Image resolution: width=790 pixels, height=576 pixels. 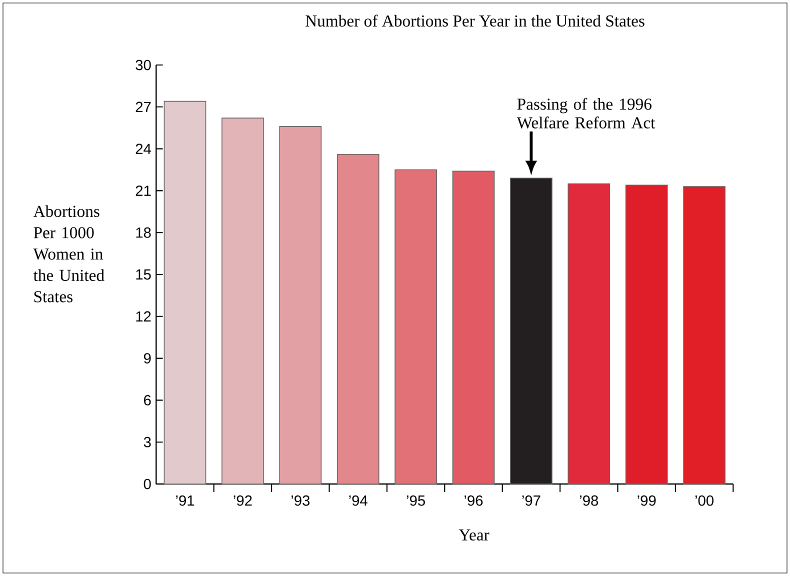 What do you see at coordinates (647, 500) in the screenshot?
I see `x-tick-label: ’99` at bounding box center [647, 500].